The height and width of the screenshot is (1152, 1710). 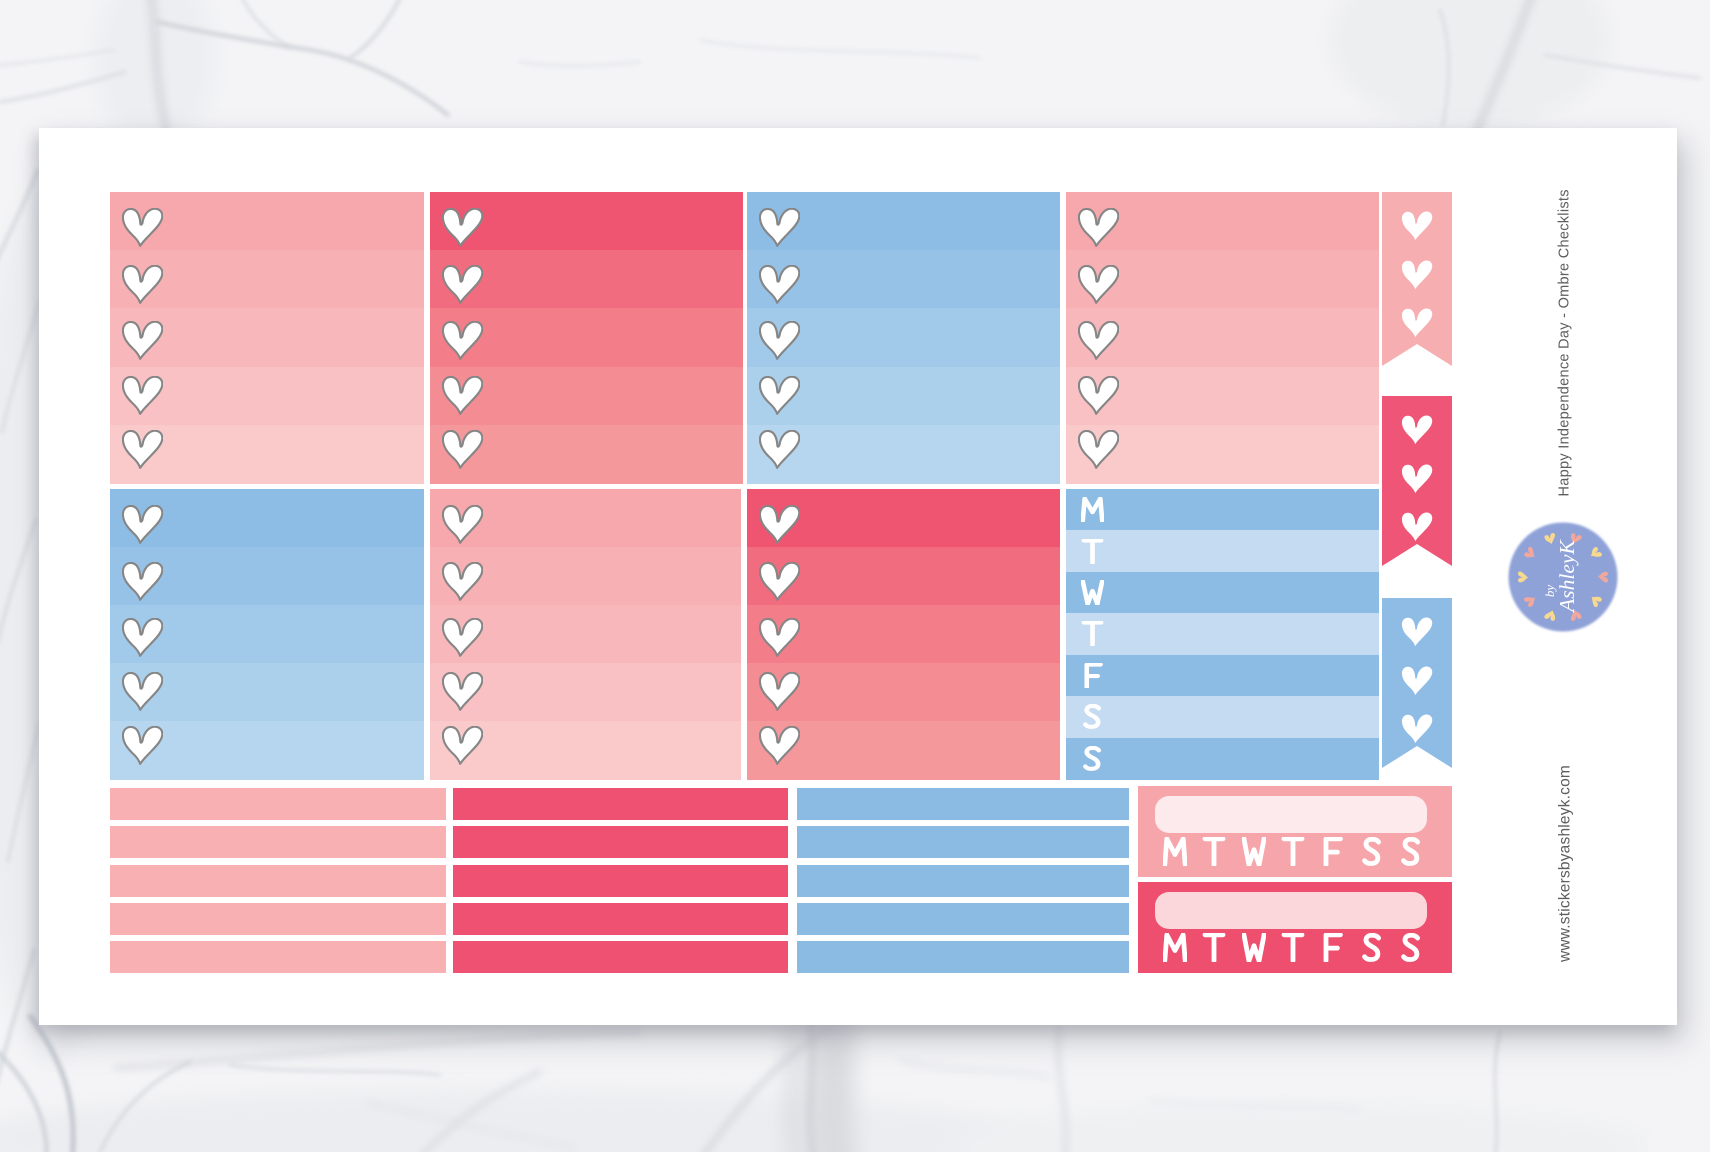 I want to click on svg-text: AshleyK, so click(x=1567, y=576).